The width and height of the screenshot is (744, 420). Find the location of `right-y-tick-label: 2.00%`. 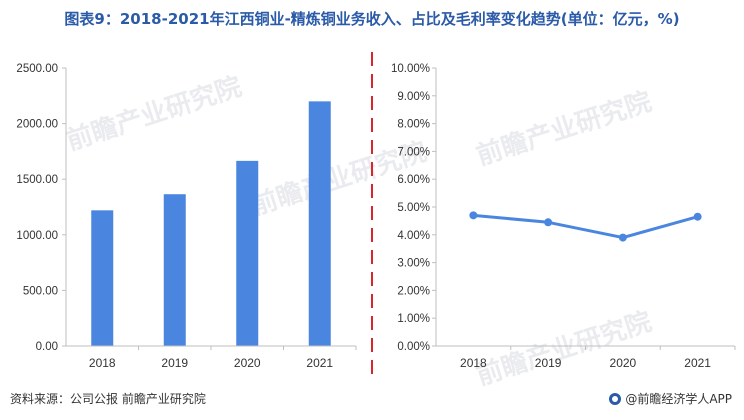

right-y-tick-label: 2.00% is located at coordinates (413, 291).